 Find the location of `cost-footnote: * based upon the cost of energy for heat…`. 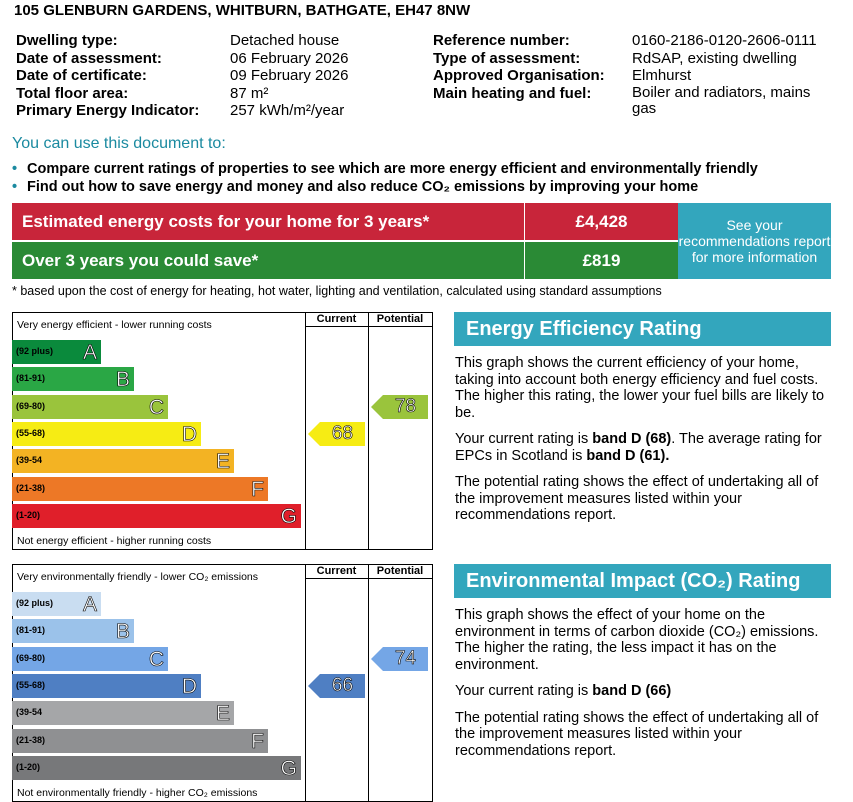

cost-footnote: * based upon the cost of energy for heat… is located at coordinates (337, 291).